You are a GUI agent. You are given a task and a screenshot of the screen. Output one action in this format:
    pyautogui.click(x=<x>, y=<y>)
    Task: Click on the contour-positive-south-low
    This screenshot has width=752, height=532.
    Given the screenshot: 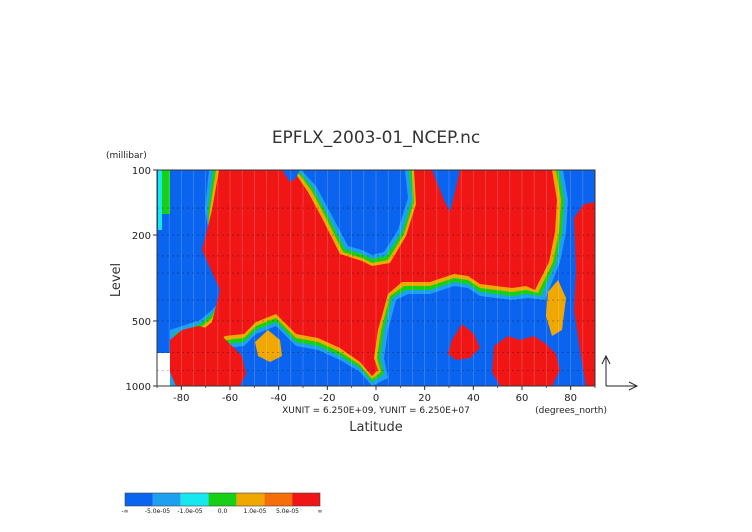 What is the action you would take?
    pyautogui.click(x=208, y=356)
    